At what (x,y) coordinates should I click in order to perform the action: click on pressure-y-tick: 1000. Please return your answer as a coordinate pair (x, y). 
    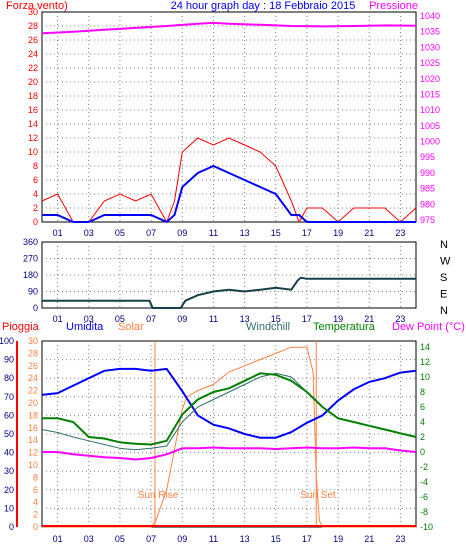
    Looking at the image, I should click on (430, 142).